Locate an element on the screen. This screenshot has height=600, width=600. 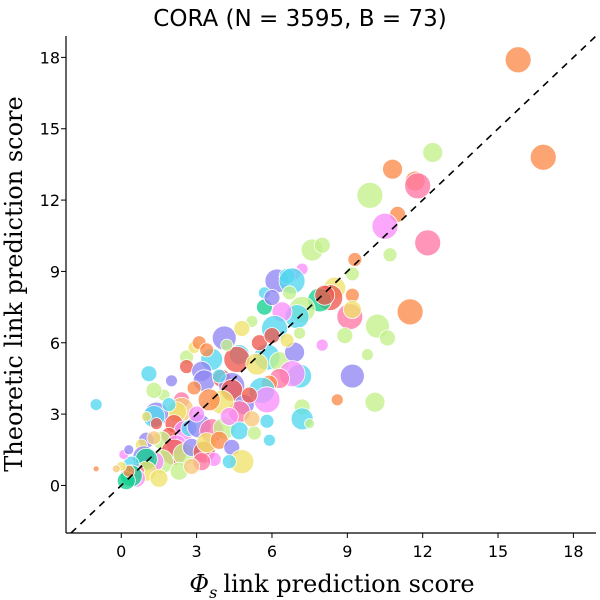
x-axis-label-text: link prediction score is located at coordinates (348, 584).